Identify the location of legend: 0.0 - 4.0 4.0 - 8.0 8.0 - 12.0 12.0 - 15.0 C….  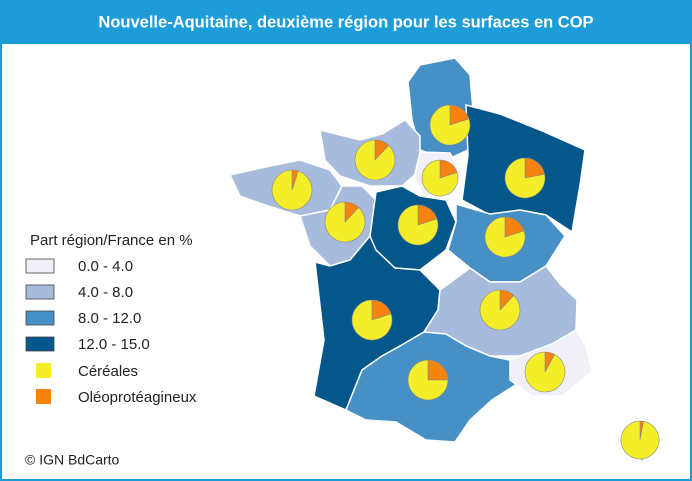
(111, 332).